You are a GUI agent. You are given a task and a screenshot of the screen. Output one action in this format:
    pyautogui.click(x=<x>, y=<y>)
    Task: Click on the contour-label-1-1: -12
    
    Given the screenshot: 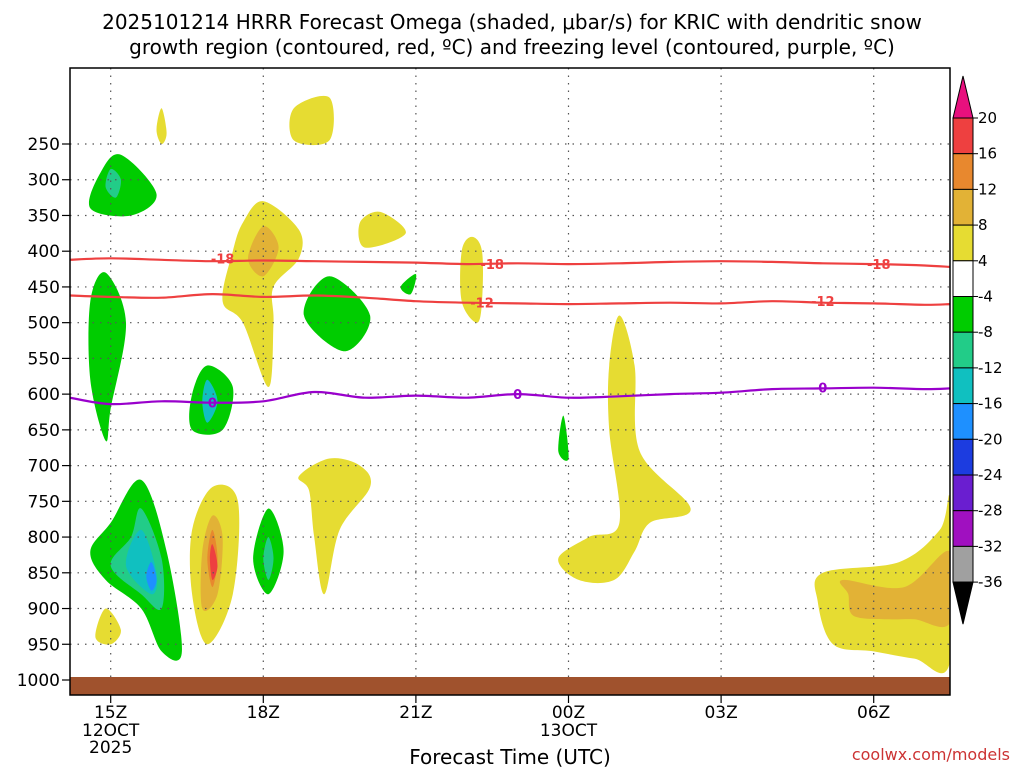 What is the action you would take?
    pyautogui.click(x=823, y=302)
    